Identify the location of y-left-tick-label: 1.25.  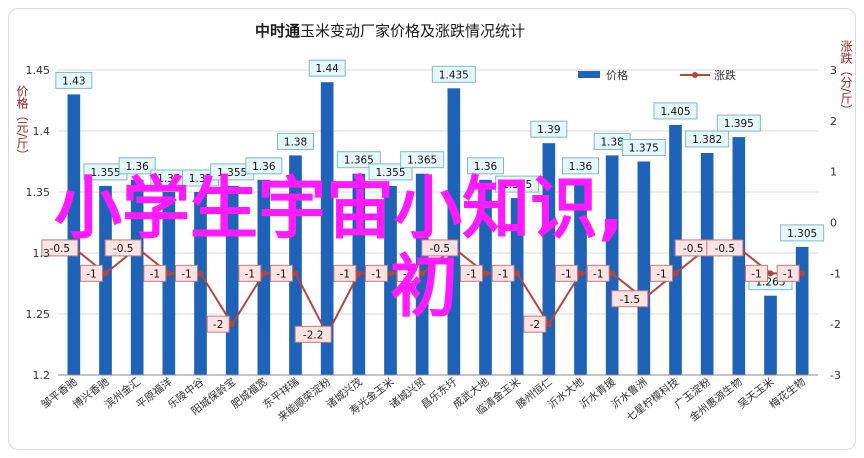
(38, 314).